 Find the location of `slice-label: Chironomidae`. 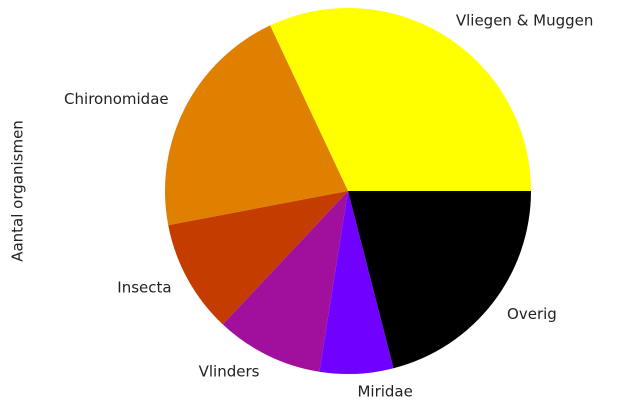

slice-label: Chironomidae is located at coordinates (116, 99).